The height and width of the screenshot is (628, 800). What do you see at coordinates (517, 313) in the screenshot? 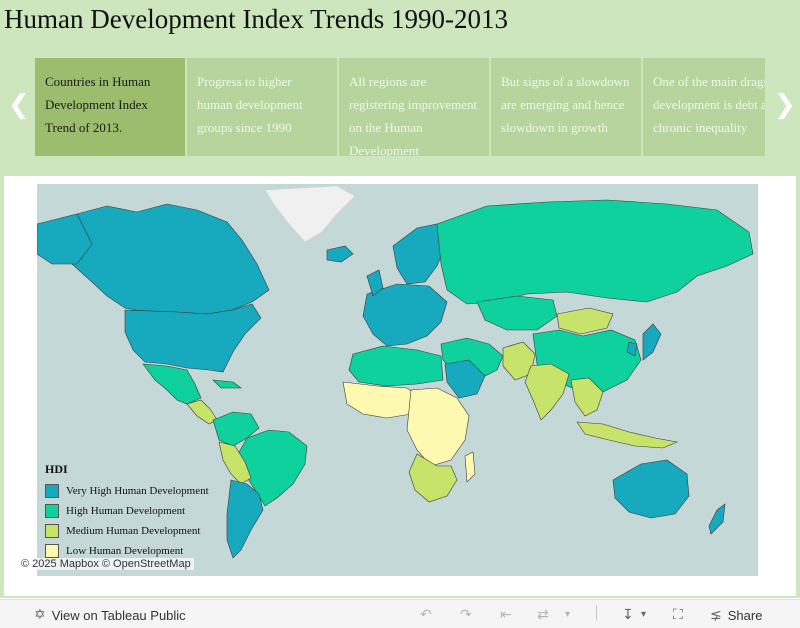
I see `country-kazakhstan` at bounding box center [517, 313].